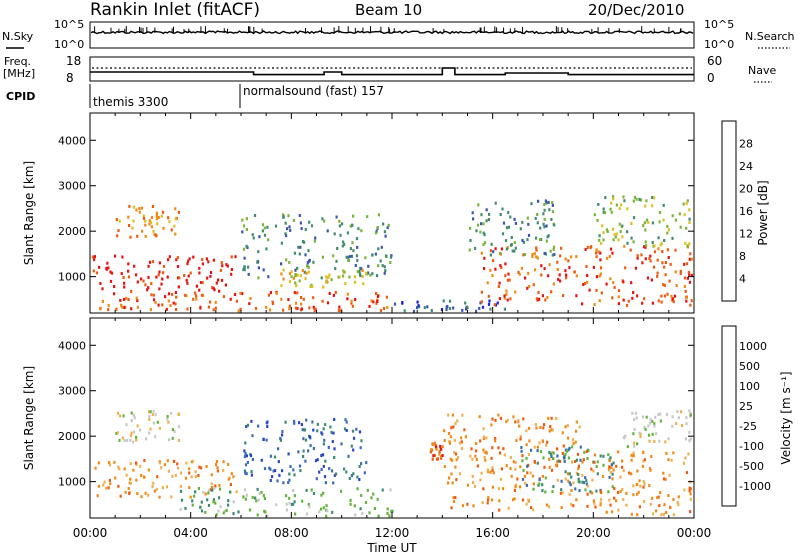  What do you see at coordinates (593, 533) in the screenshot?
I see `time-tick-label: 20:00` at bounding box center [593, 533].